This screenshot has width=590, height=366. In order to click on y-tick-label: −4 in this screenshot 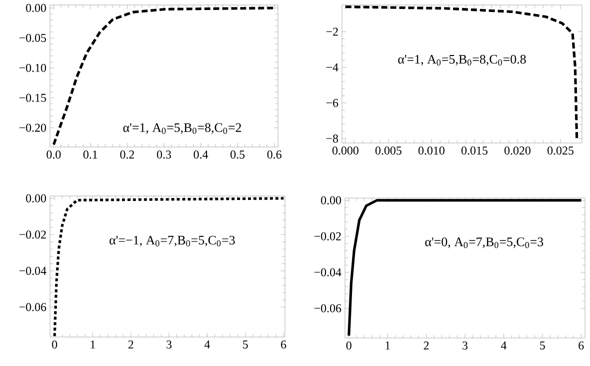, I will do `click(332, 67)`.